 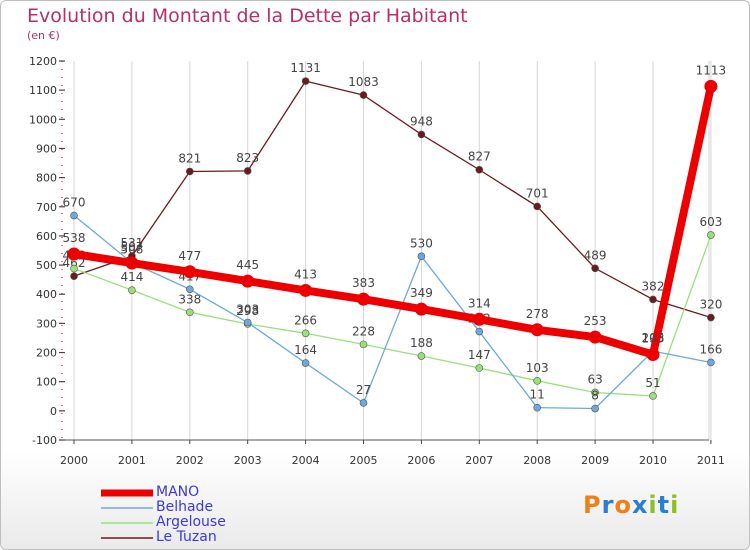 I want to click on data-label: 338, so click(x=189, y=299).